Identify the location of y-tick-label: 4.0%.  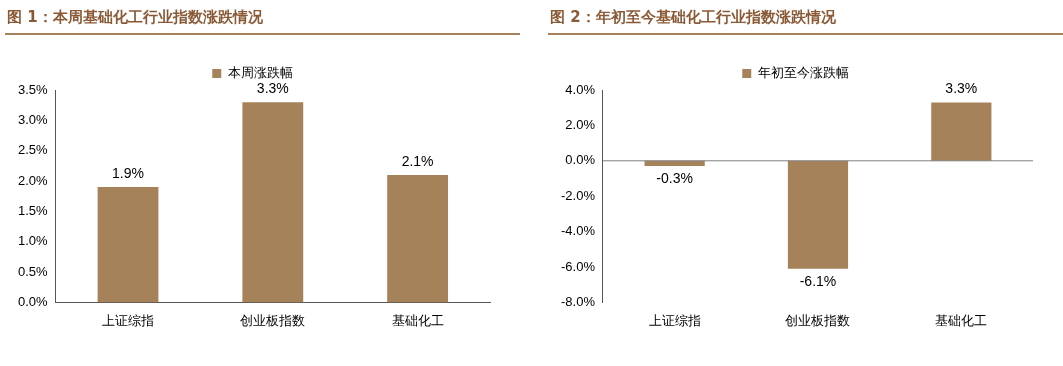
(580, 89).